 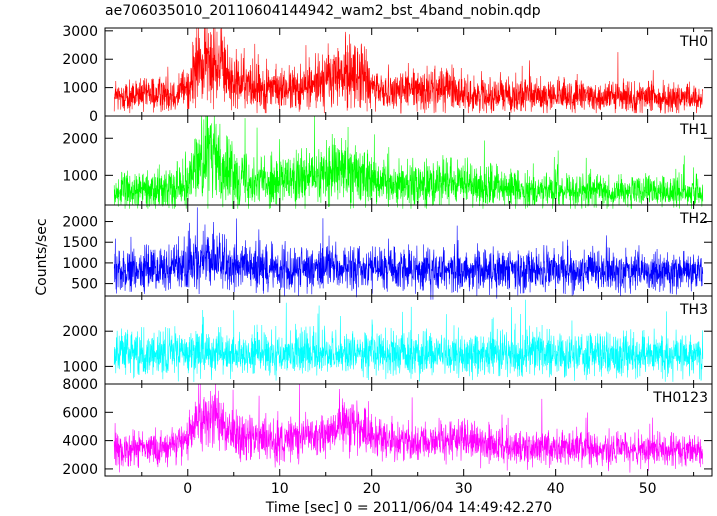 I want to click on x-tick-label: 10, so click(x=280, y=489).